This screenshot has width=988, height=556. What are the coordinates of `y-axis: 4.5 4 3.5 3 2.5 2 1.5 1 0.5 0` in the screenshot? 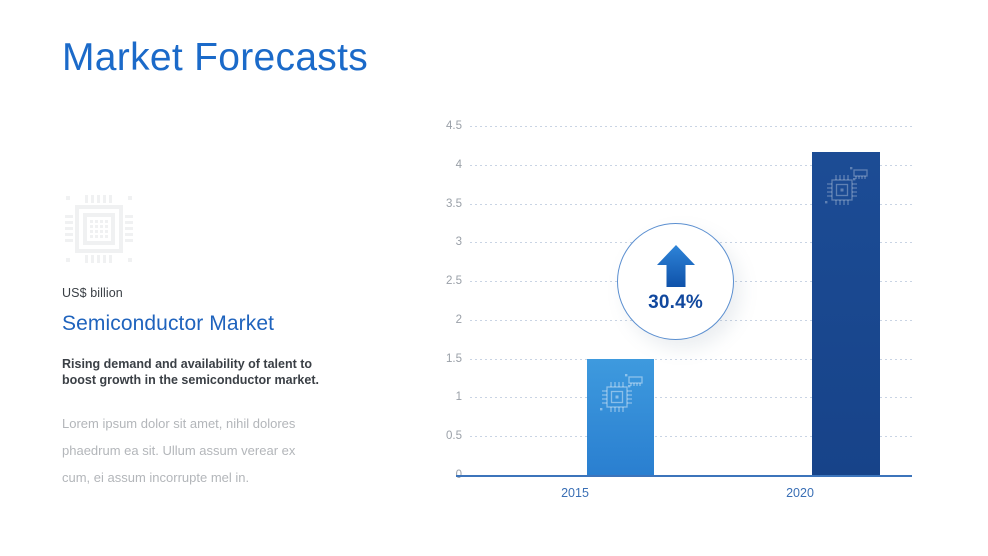 It's located at (443, 300).